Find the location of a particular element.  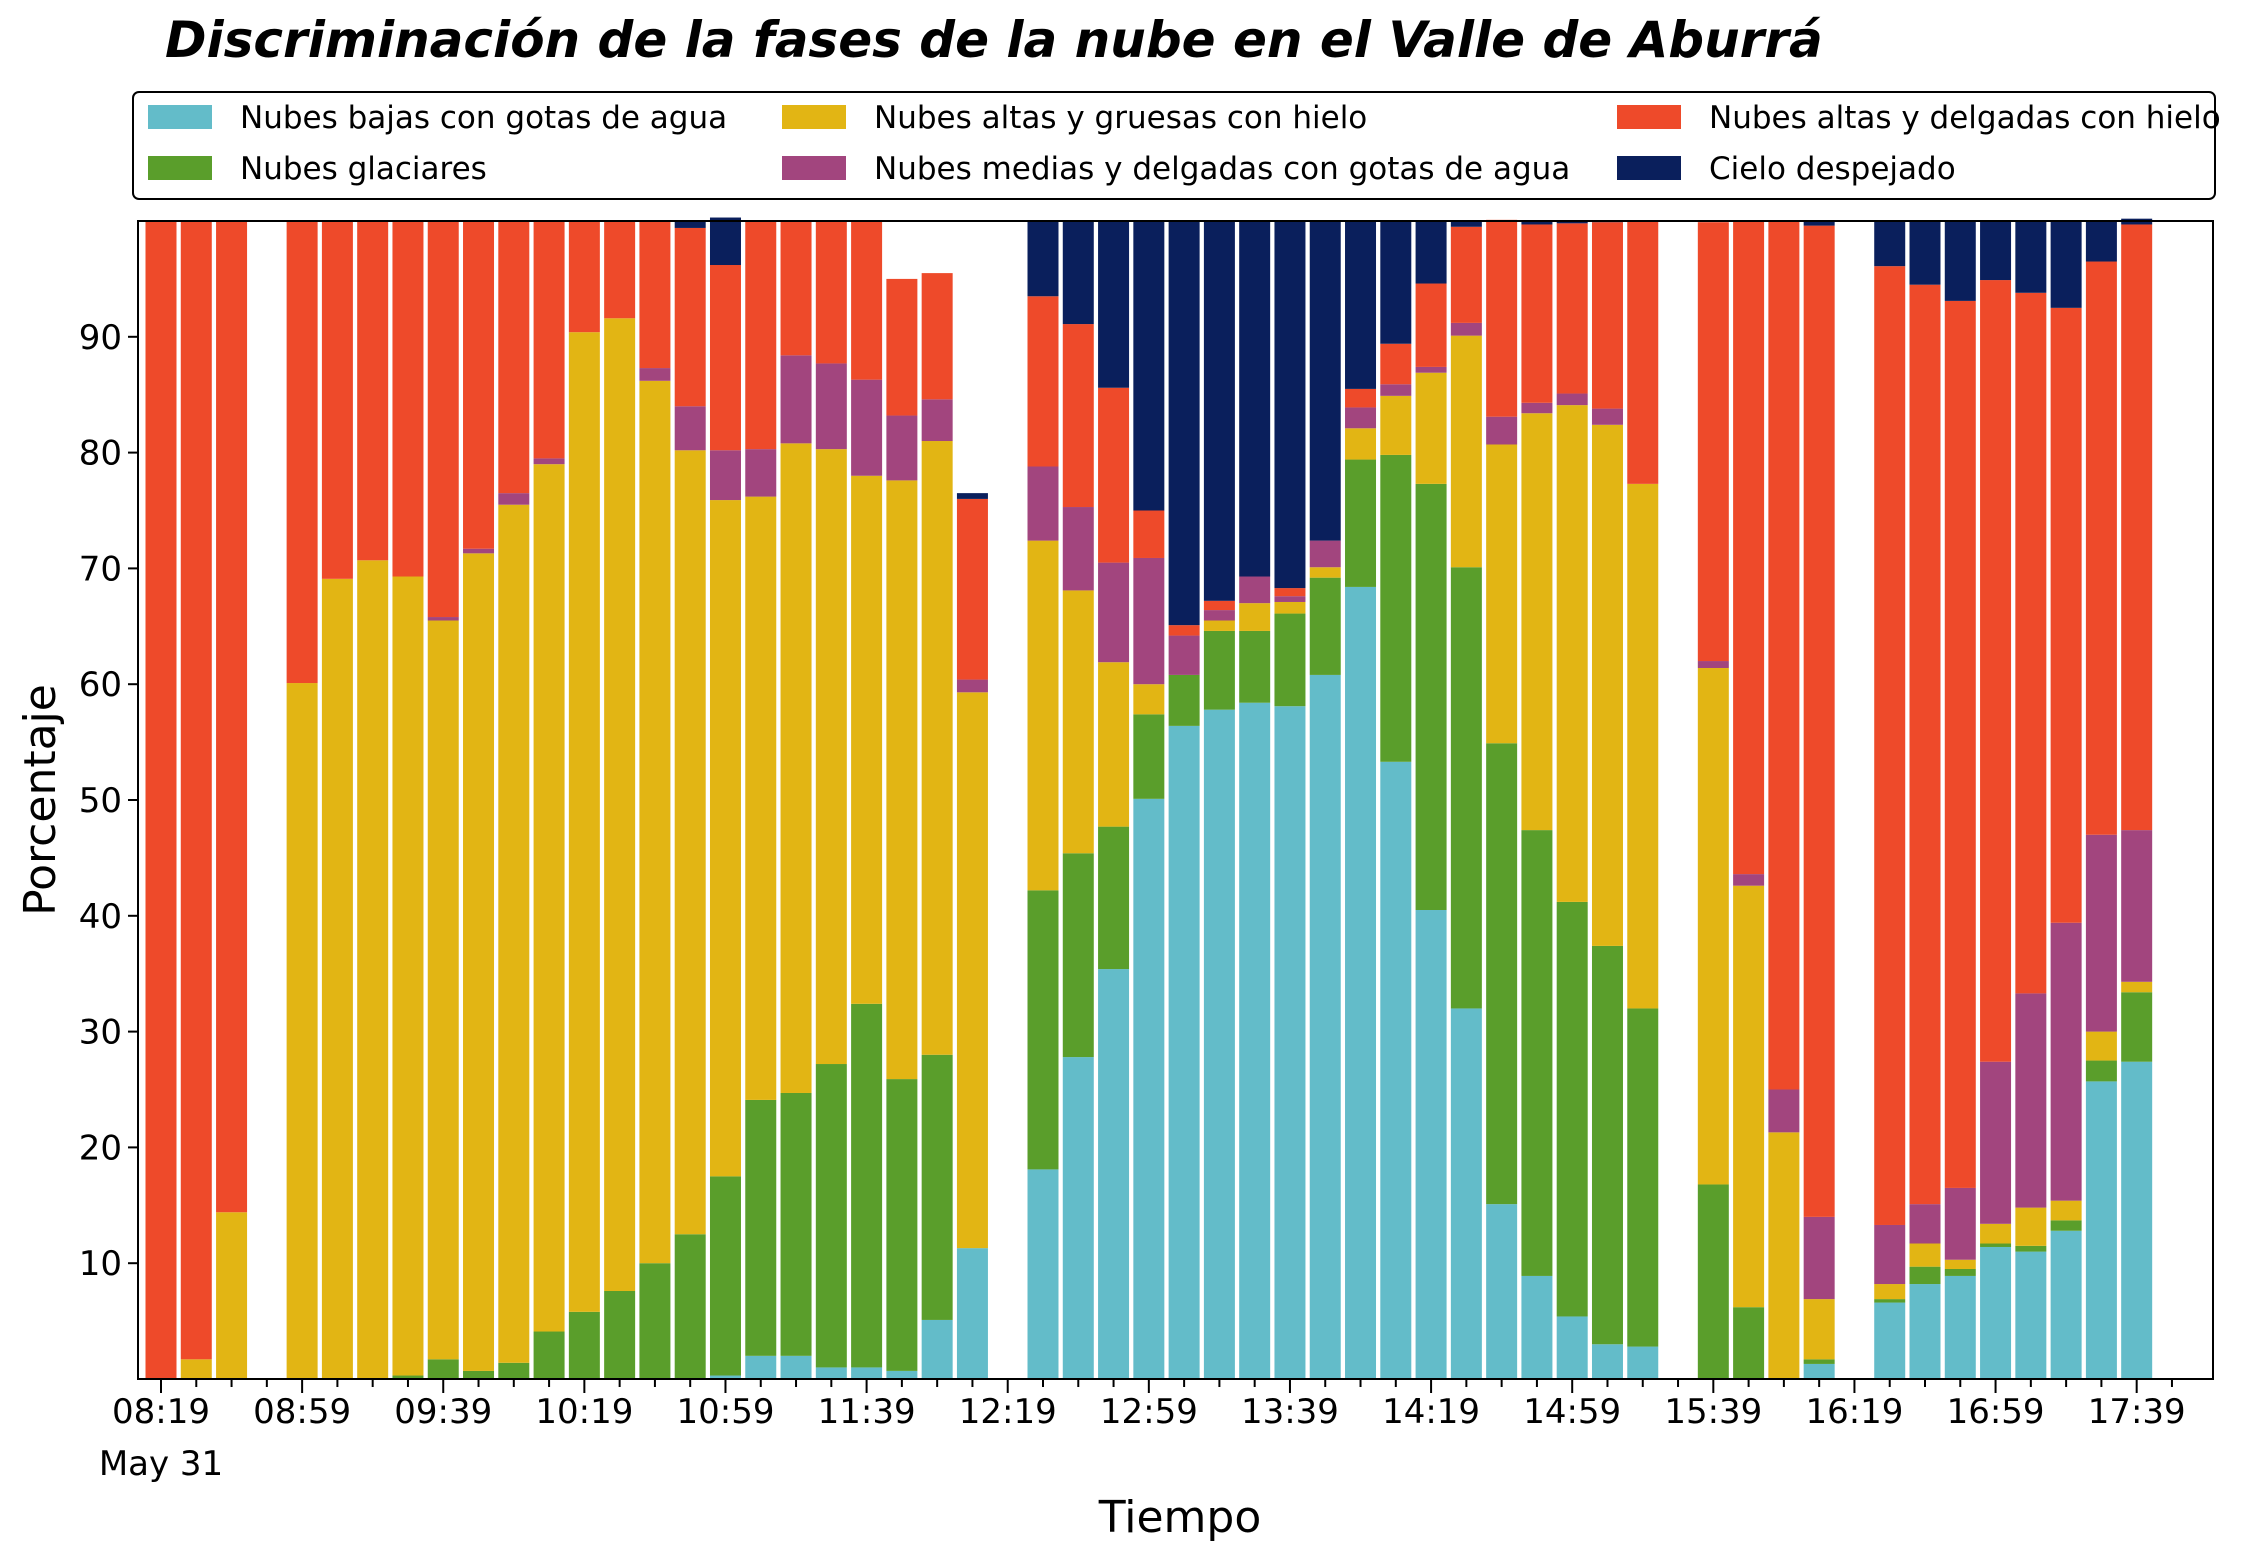

x-tick-label: 08:19 is located at coordinates (161, 1412).